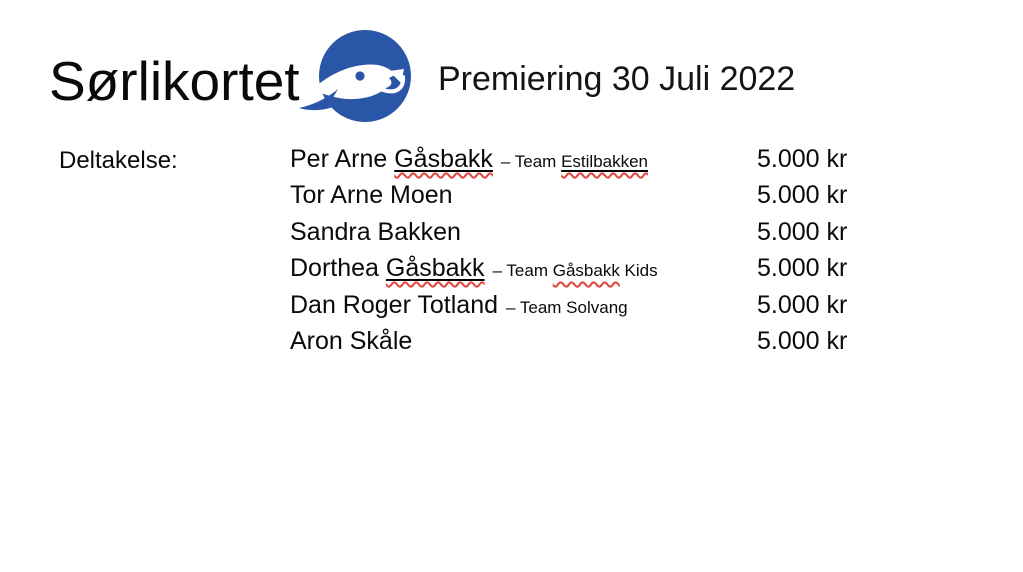 This screenshot has width=1023, height=572. I want to click on team-name: – Team Solvang, so click(567, 307).